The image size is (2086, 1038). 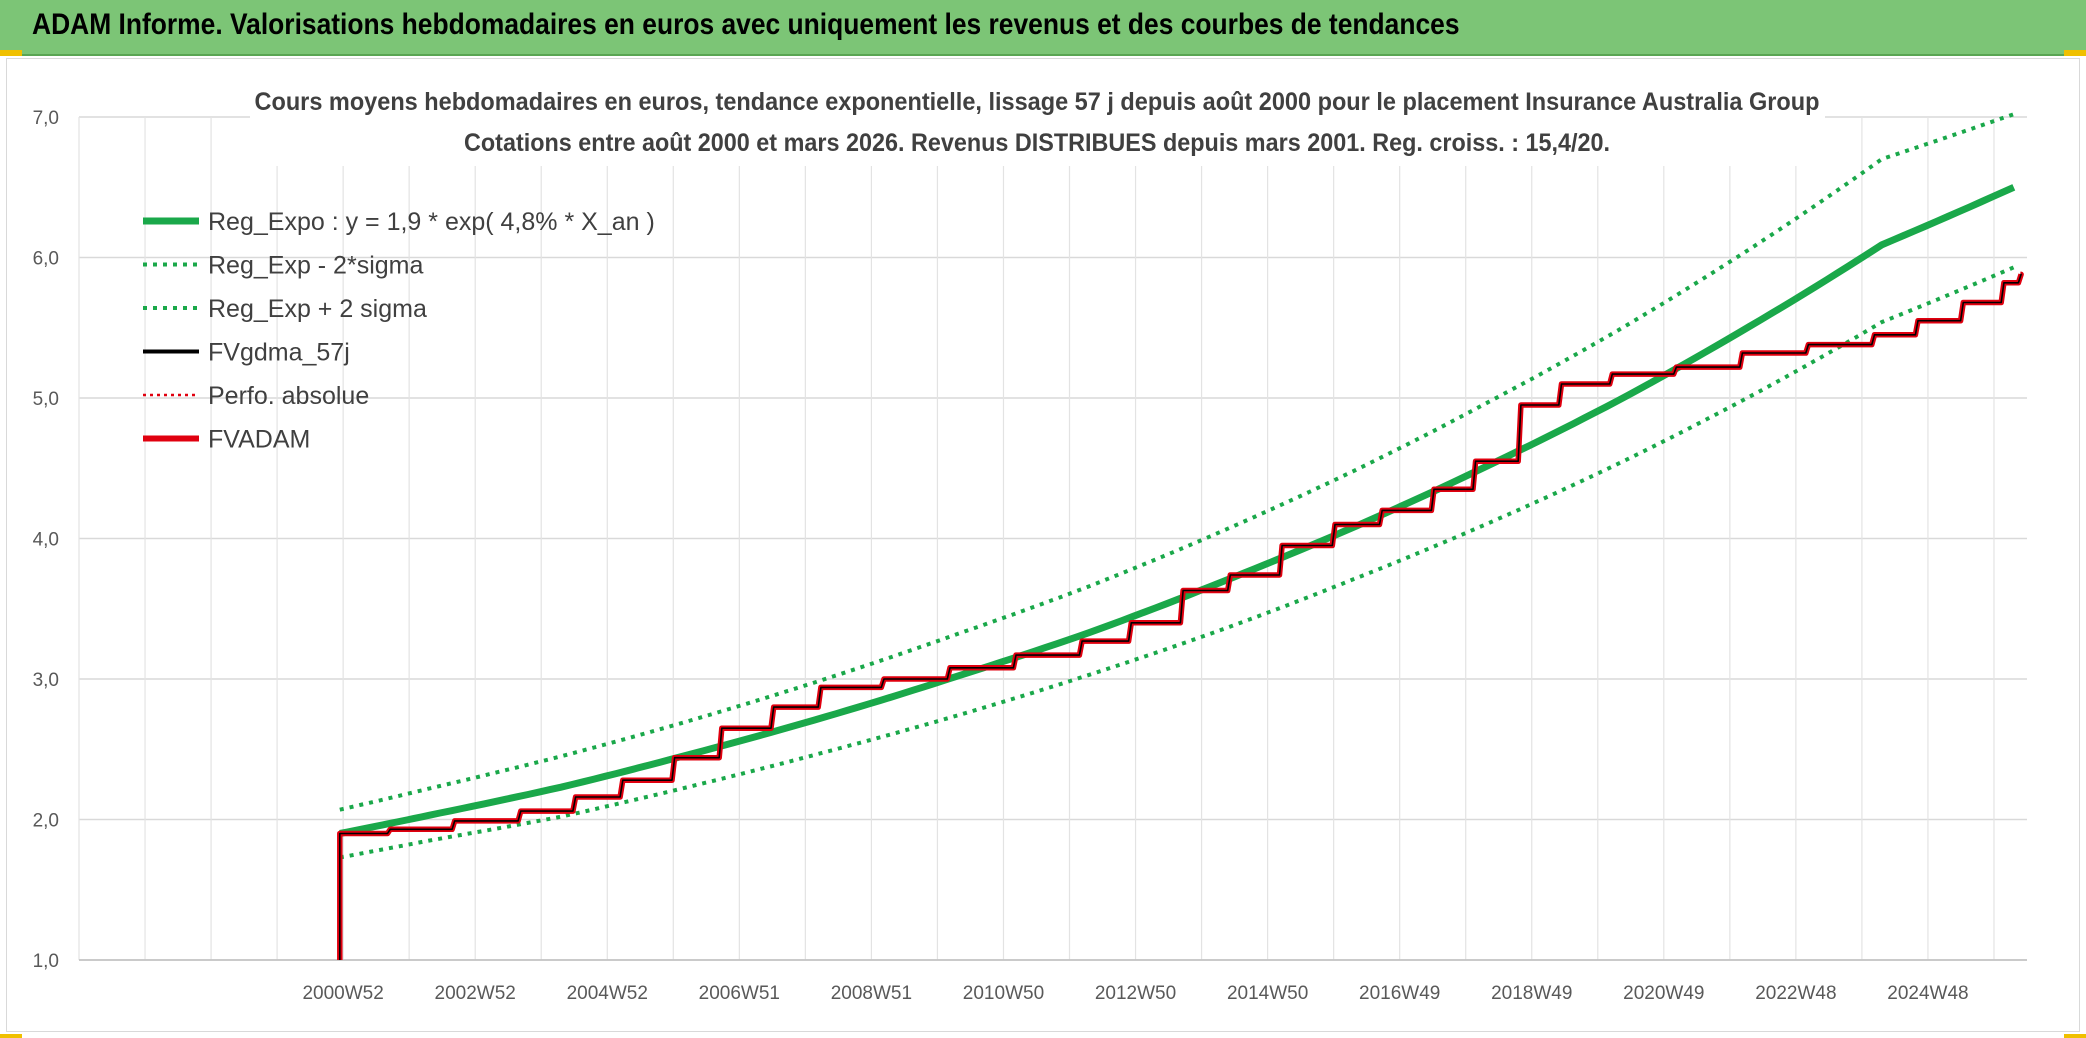 I want to click on x-tick-label: 2006W51, so click(x=739, y=993).